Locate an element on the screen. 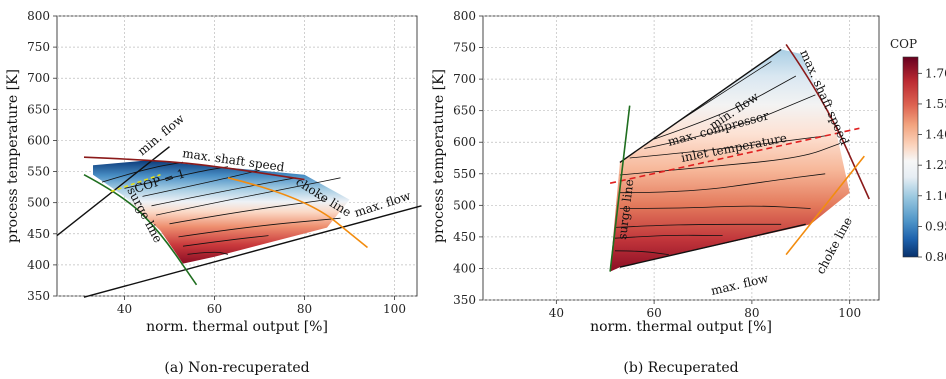  colorbar-tick-label: 0.95 is located at coordinates (935, 226).